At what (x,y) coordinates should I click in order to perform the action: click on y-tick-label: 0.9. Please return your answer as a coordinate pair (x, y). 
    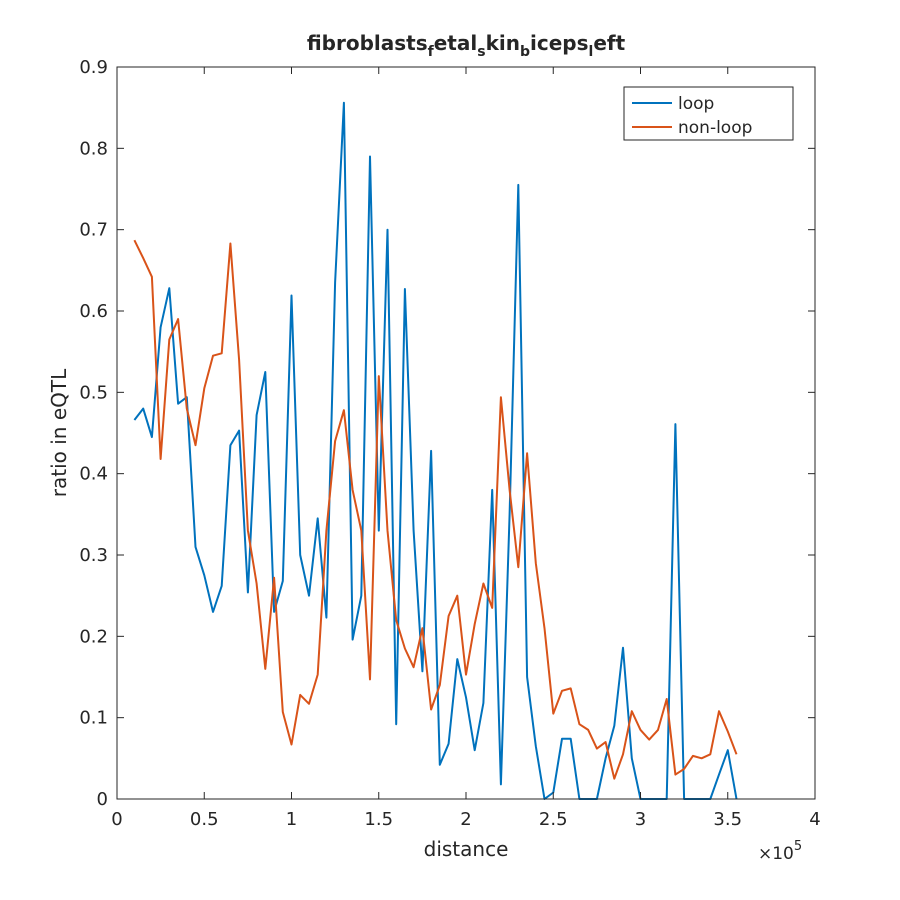
    Looking at the image, I should click on (93, 67).